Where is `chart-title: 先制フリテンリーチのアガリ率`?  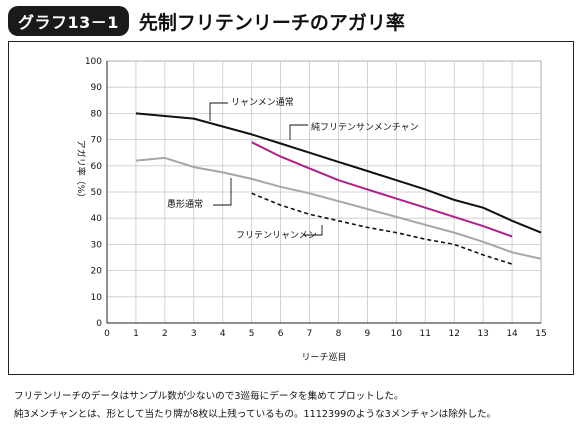
chart-title: 先制フリテンリーチのアガリ率 is located at coordinates (271, 22).